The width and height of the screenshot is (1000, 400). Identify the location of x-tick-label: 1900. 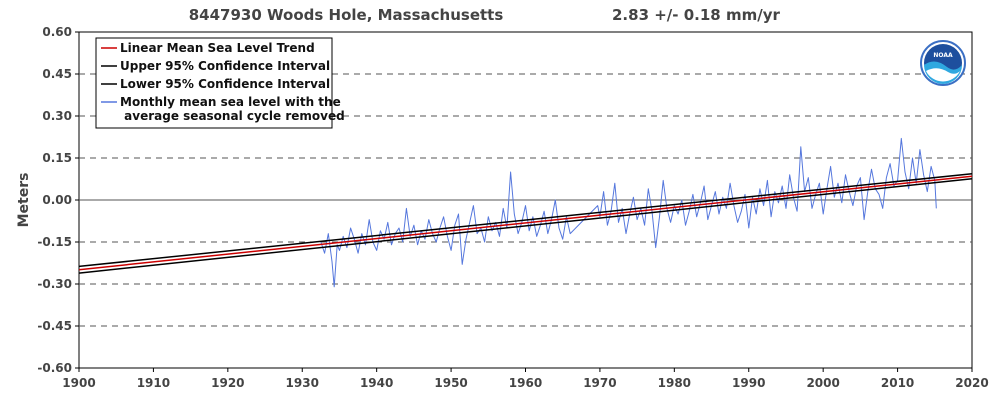
(78, 383).